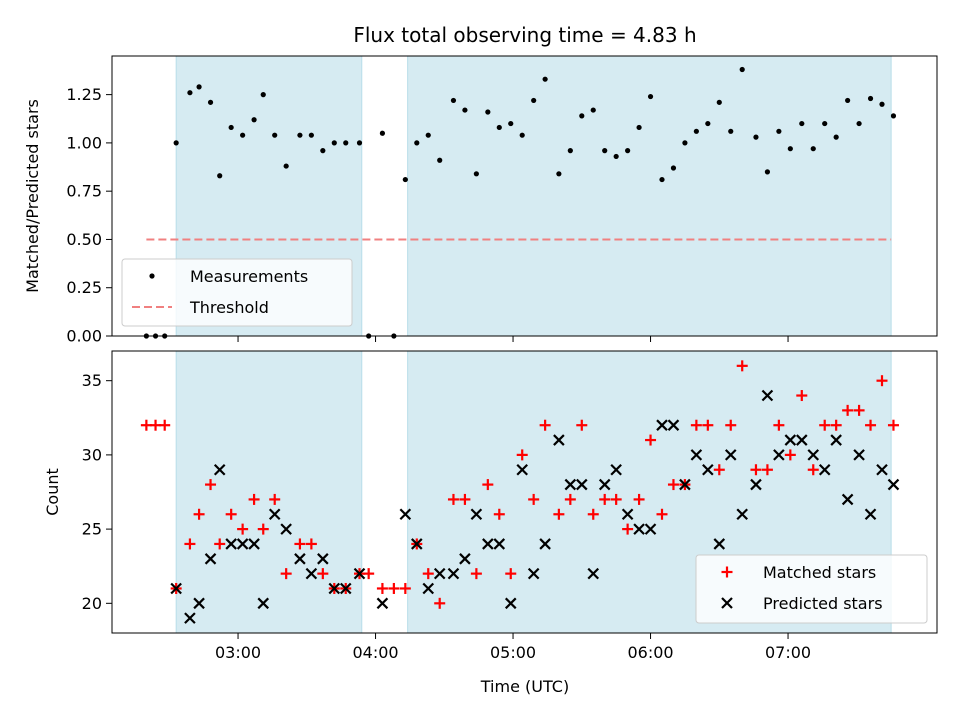  I want to click on bottom-y-tick-label: 35, so click(92, 380).